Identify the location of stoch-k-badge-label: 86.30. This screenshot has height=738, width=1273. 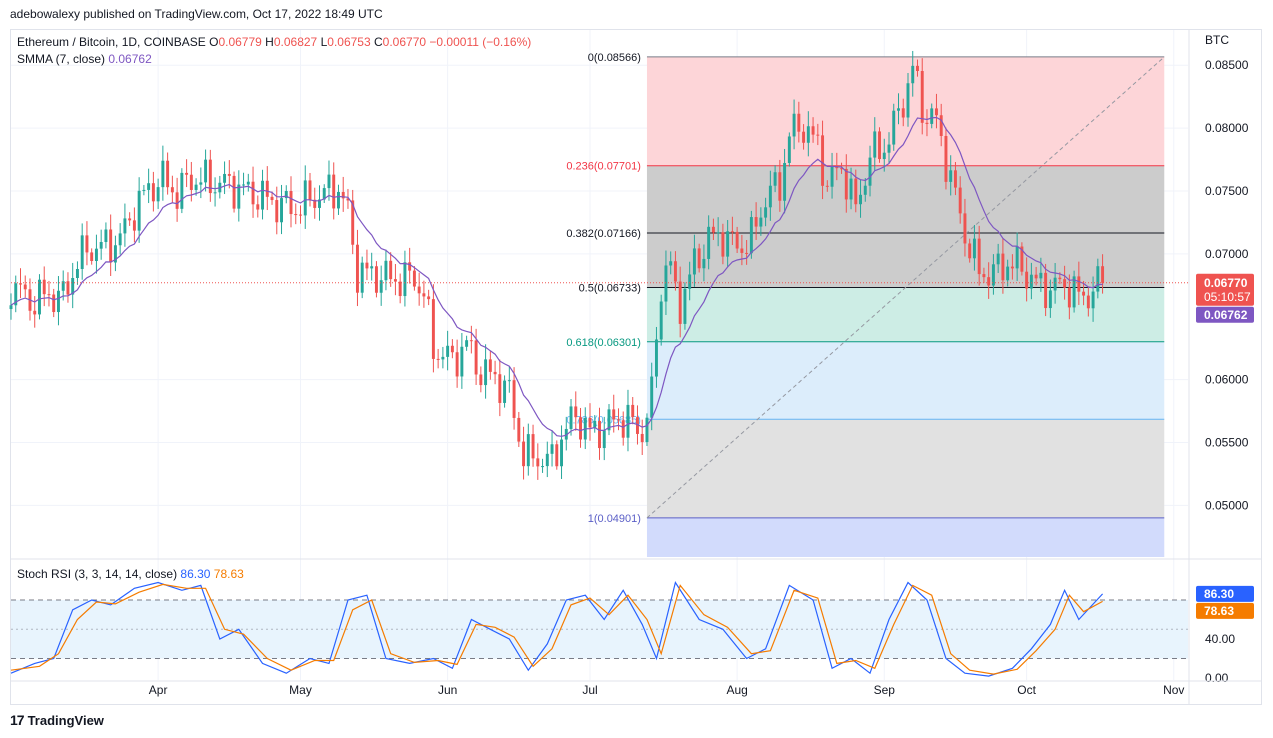
(1219, 594).